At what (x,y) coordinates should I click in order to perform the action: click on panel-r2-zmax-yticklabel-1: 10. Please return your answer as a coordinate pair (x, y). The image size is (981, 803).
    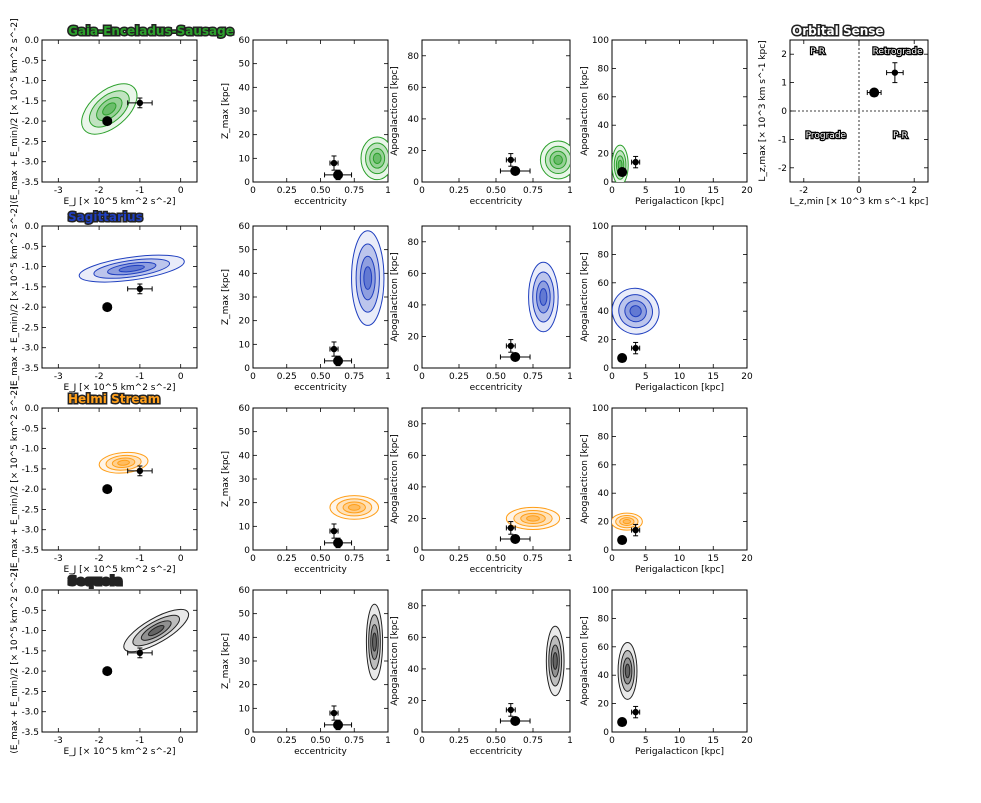
    Looking at the image, I should click on (245, 527).